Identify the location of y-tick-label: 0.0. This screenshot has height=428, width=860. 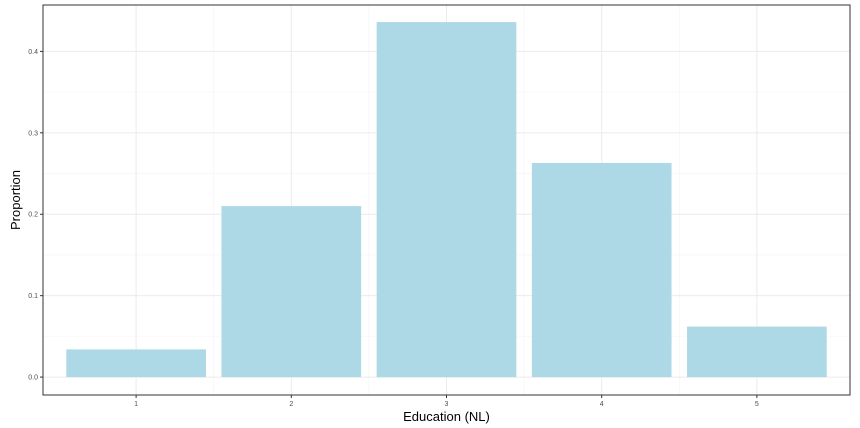
(33, 378).